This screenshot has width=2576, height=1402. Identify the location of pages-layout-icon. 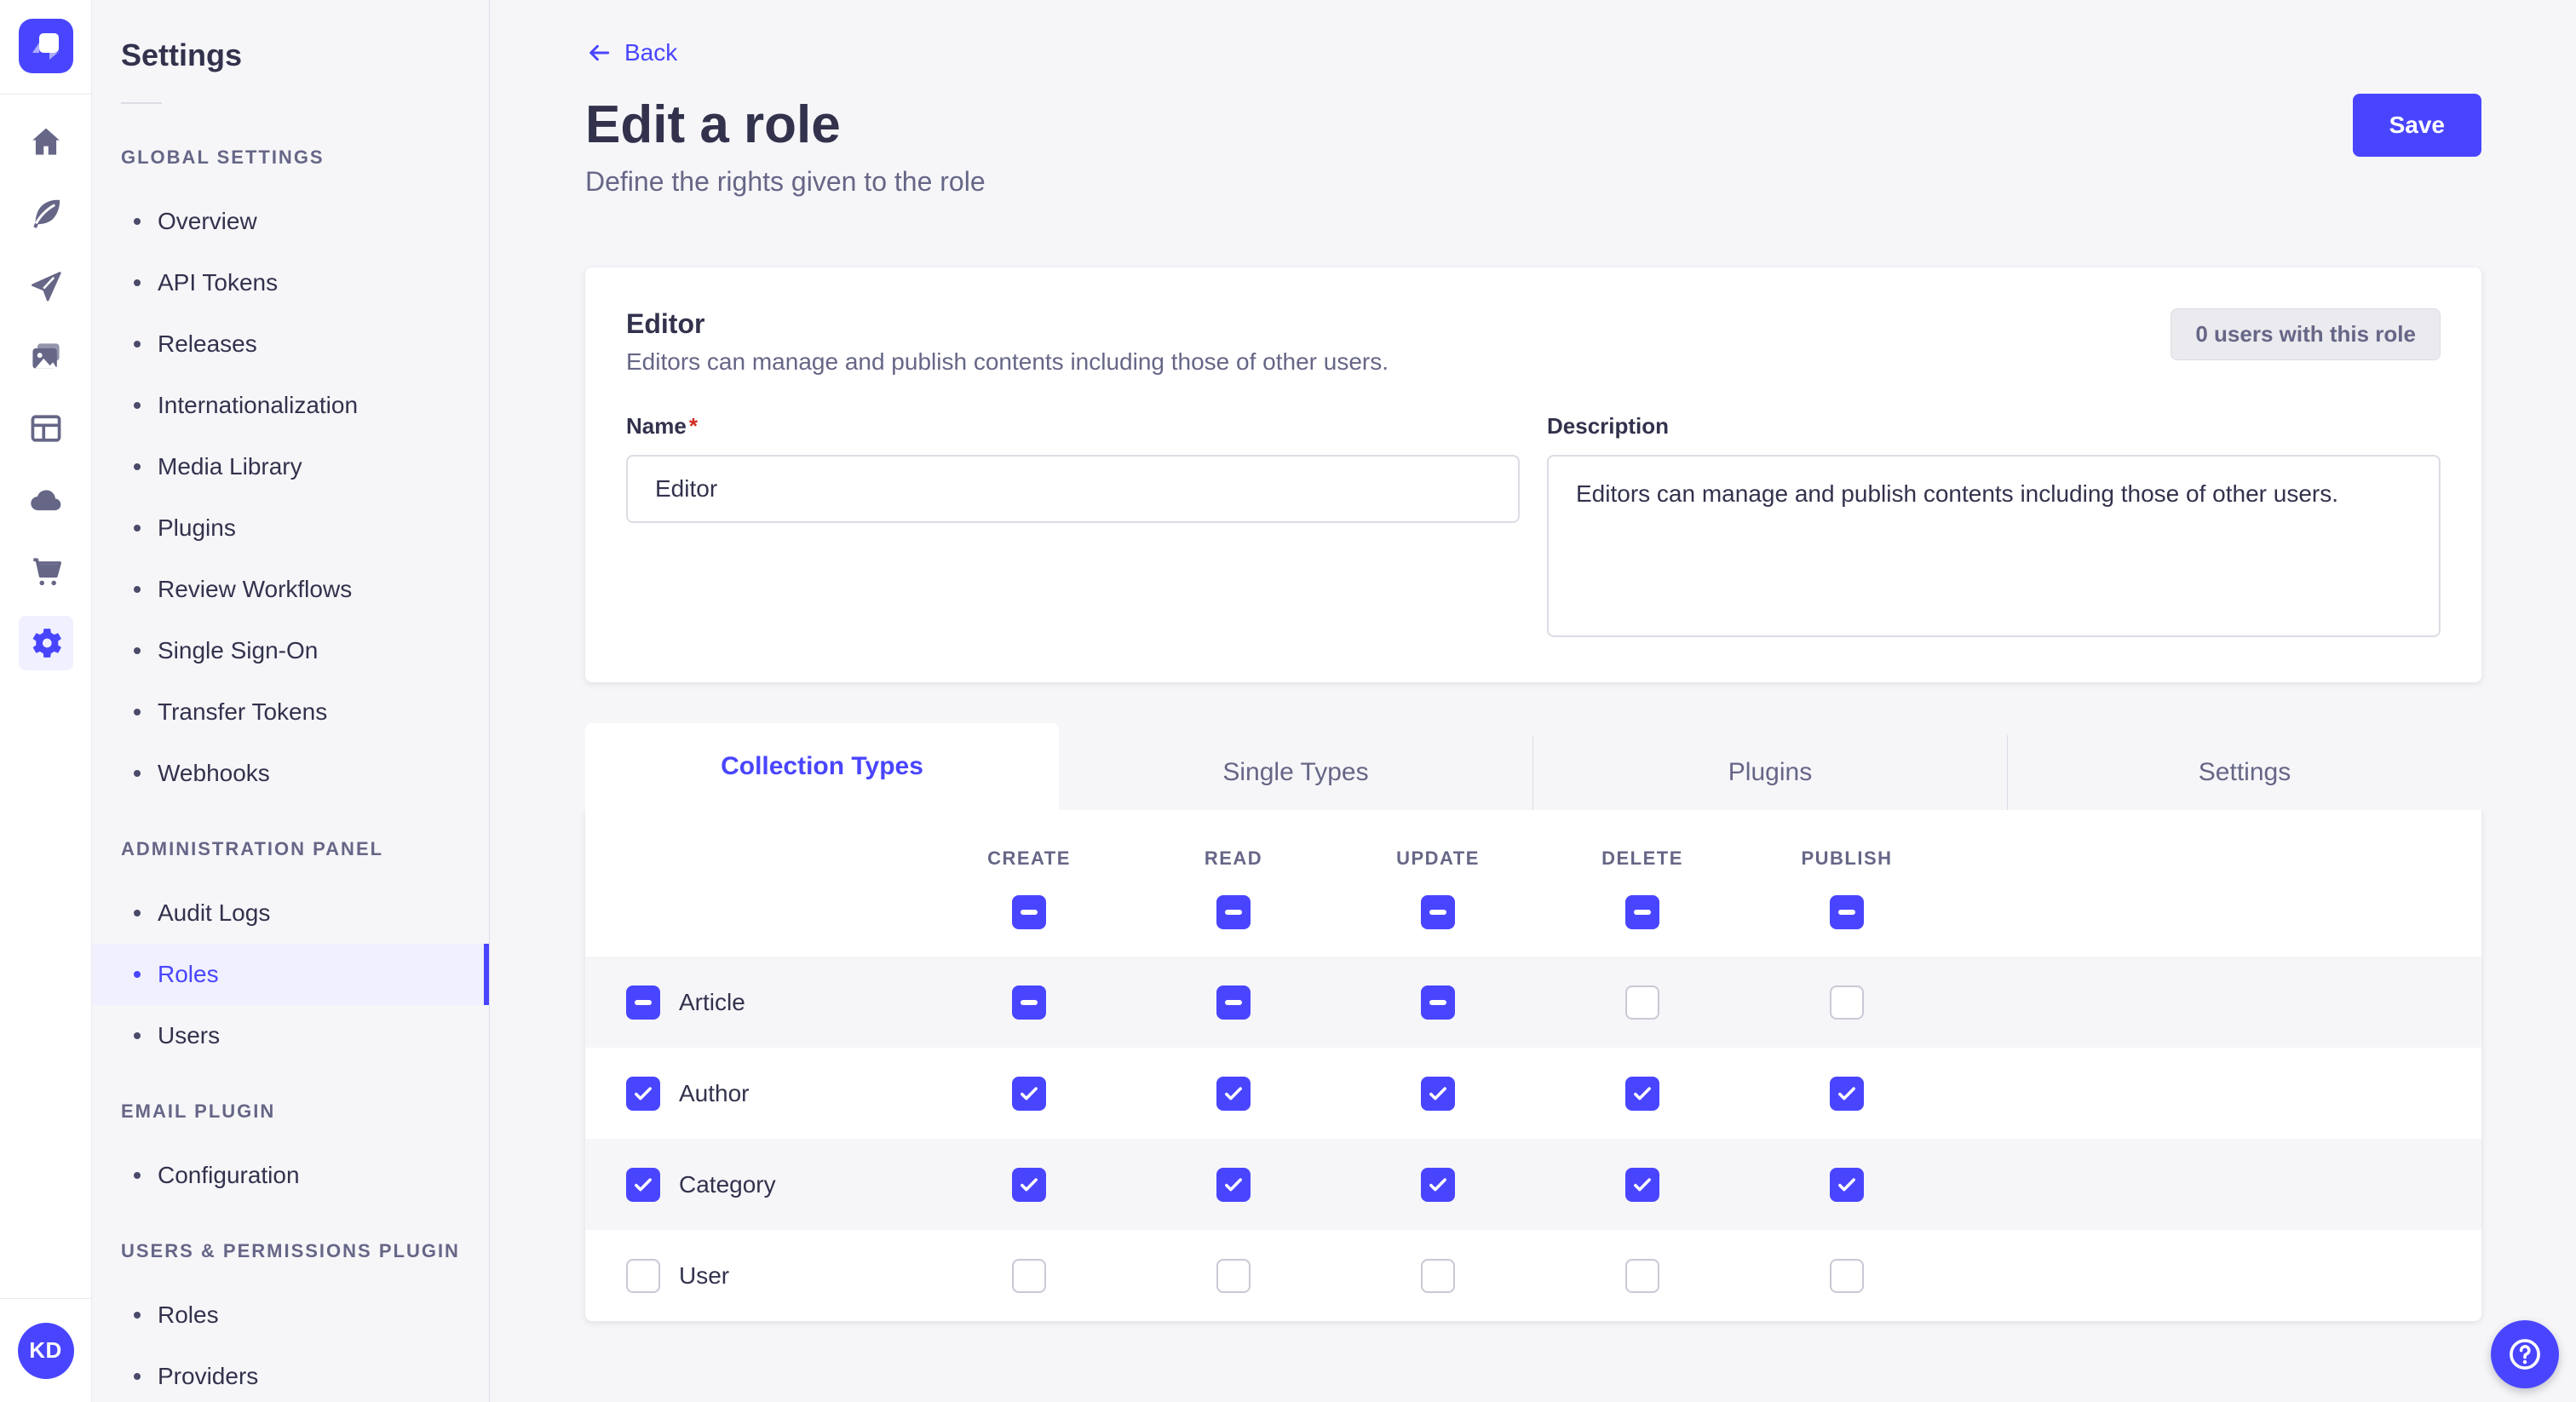
(46, 428).